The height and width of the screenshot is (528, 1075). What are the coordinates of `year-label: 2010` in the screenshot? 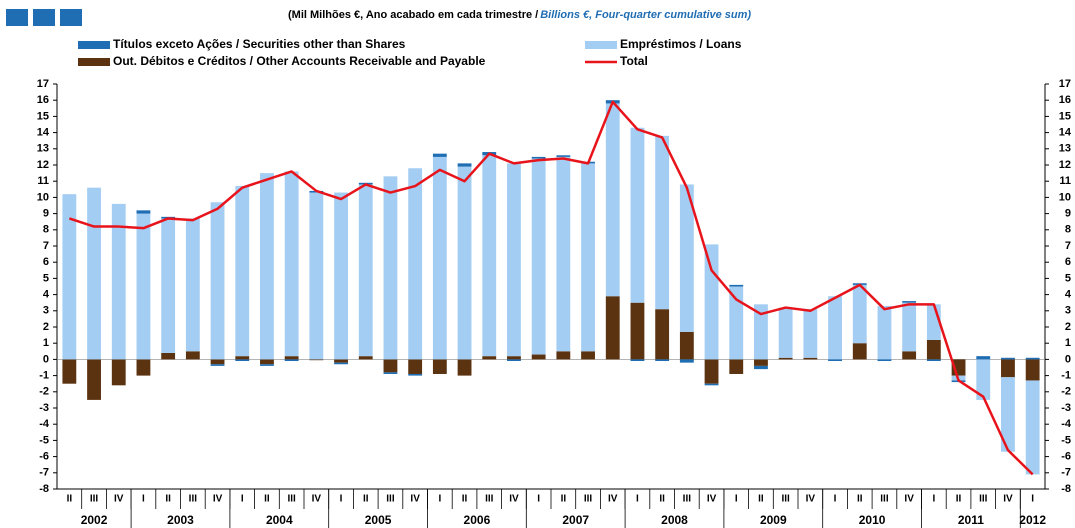 It's located at (872, 520).